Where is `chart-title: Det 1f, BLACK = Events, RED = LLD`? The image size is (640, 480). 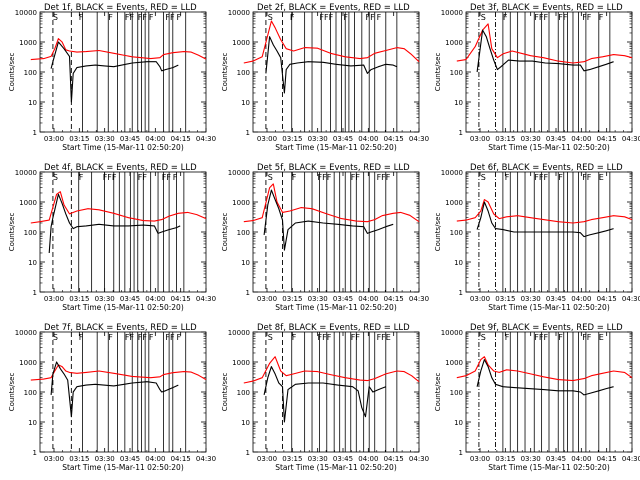 chart-title: Det 1f, BLACK = Events, RED = LLD is located at coordinates (120, 8).